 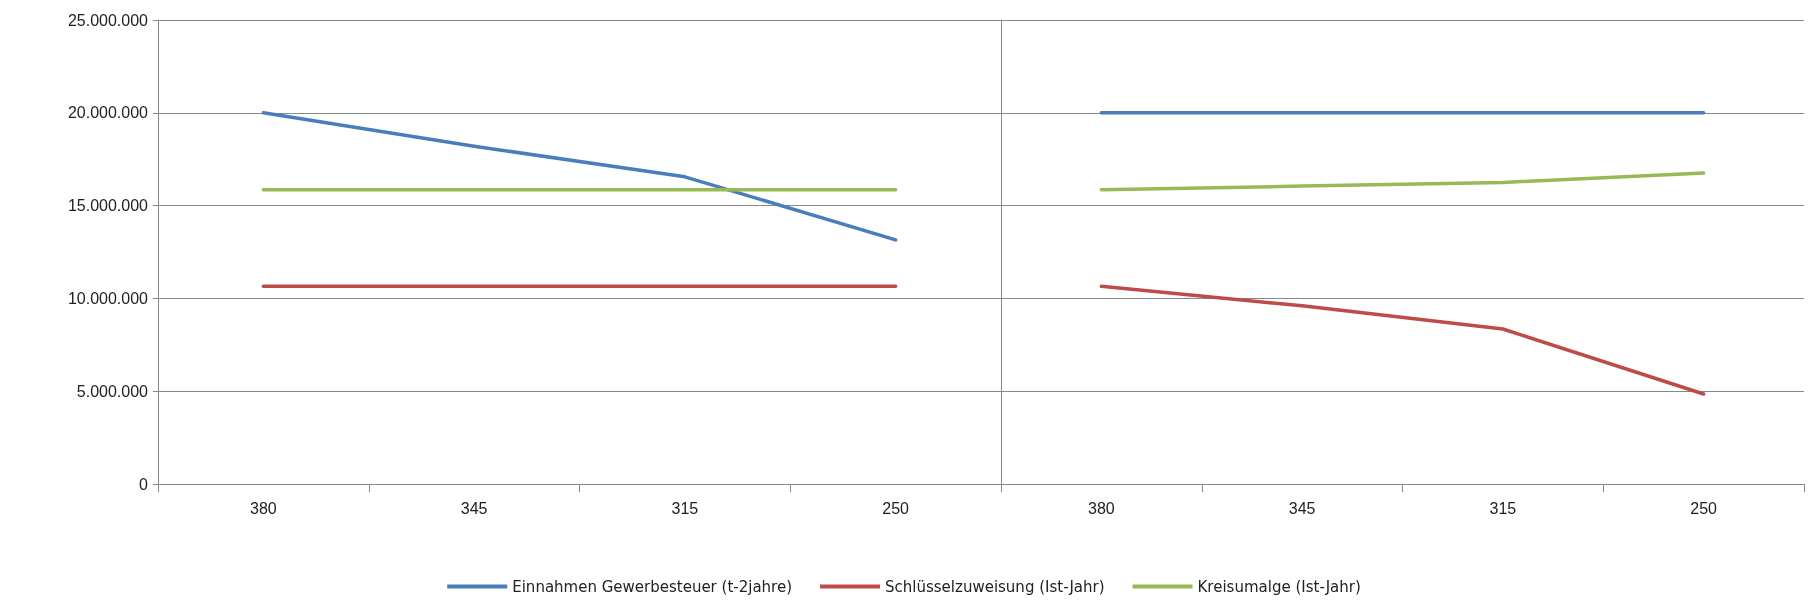 I want to click on y-tick-label: 0, so click(x=144, y=484).